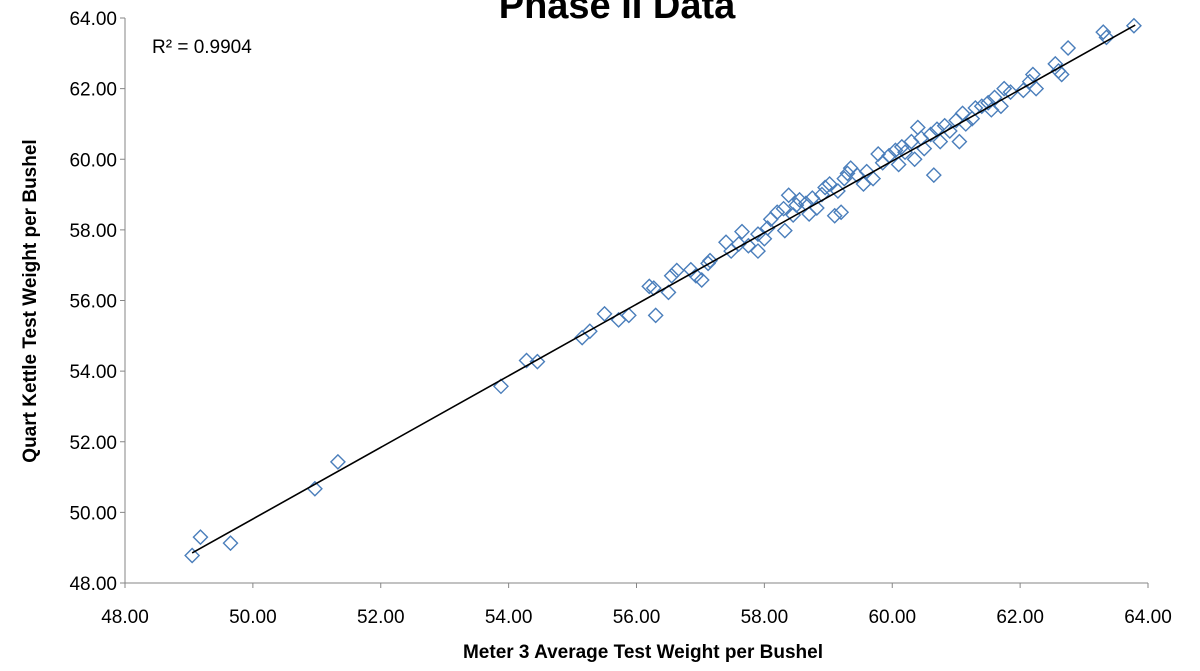 This screenshot has width=1200, height=671. Describe the element at coordinates (381, 617) in the screenshot. I see `x-tick-label: 52.00` at that location.